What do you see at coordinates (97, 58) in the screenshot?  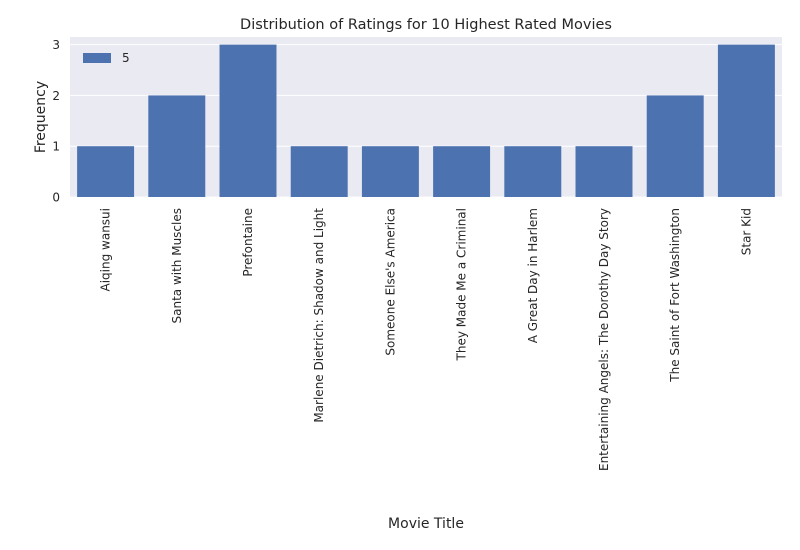 I see `legend-swatch` at bounding box center [97, 58].